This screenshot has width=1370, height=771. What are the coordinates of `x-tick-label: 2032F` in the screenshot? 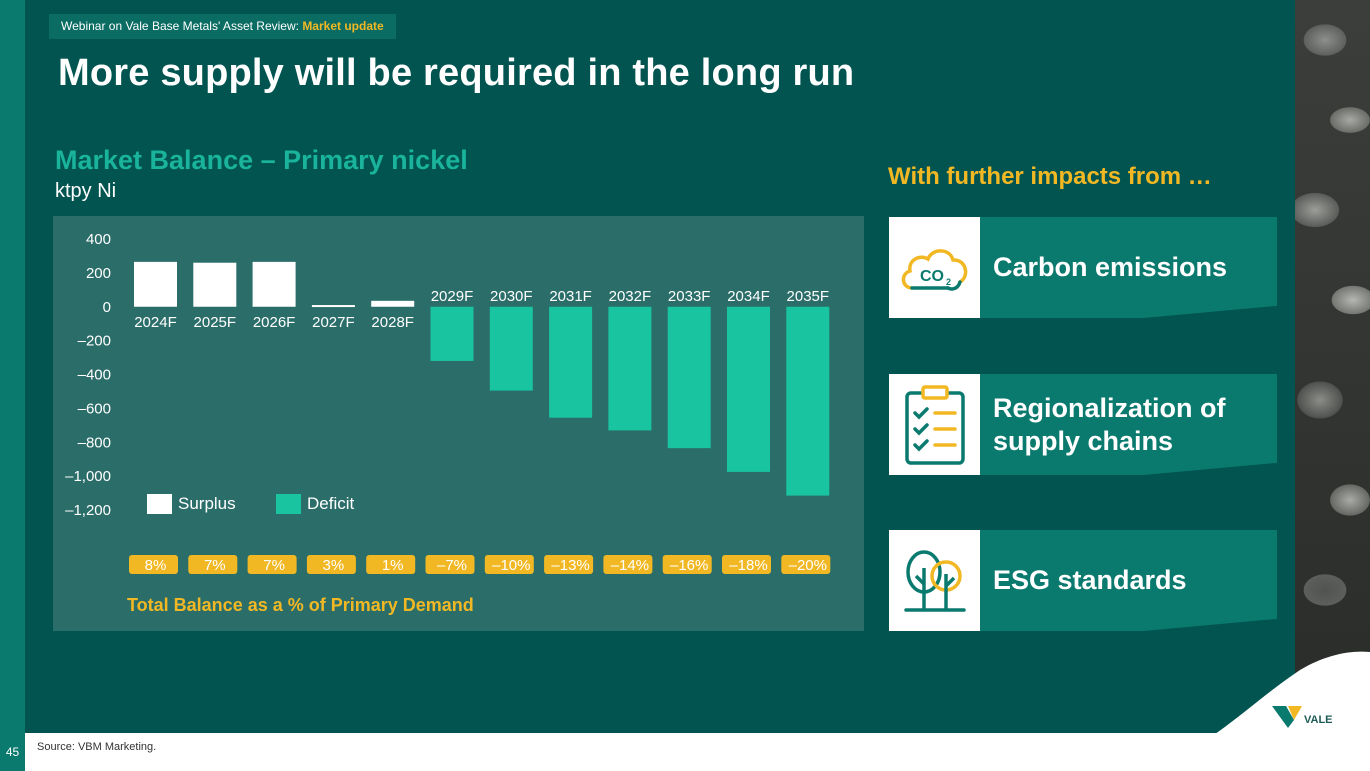 It's located at (630, 296).